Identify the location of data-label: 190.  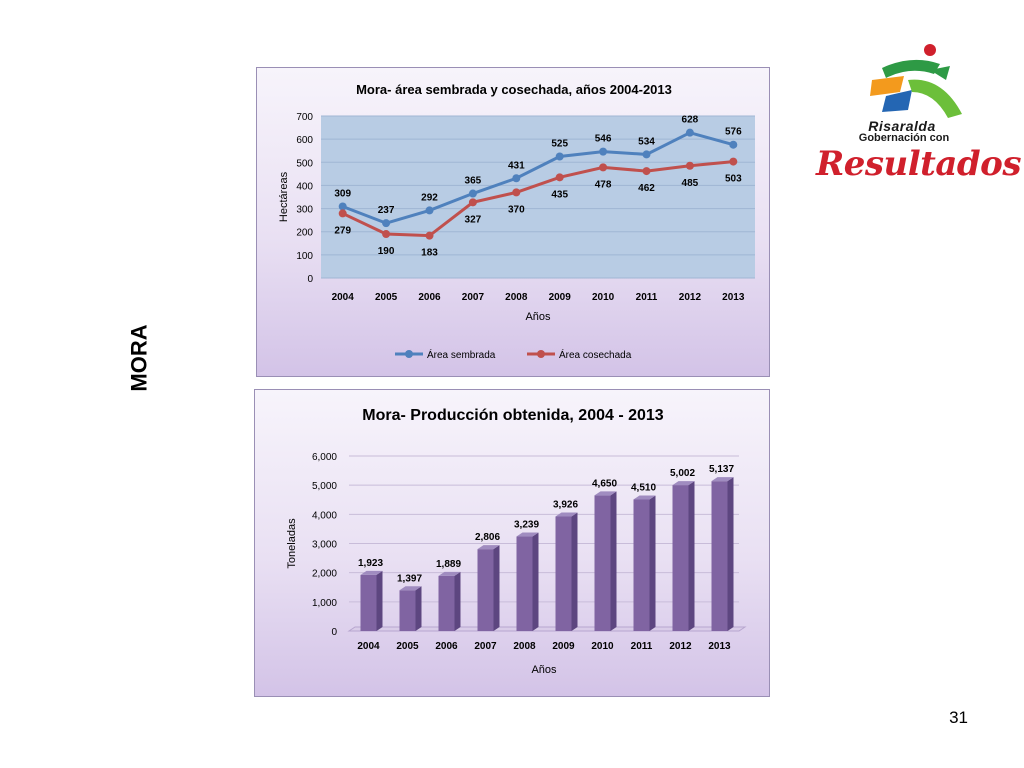
(386, 251).